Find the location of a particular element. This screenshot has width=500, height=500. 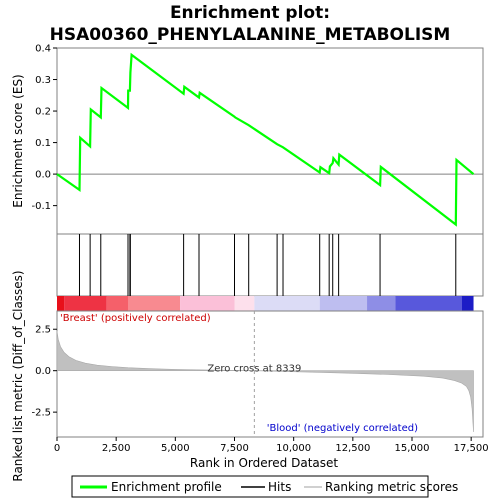

es-y-tick-label: 0.3 is located at coordinates (43, 80).